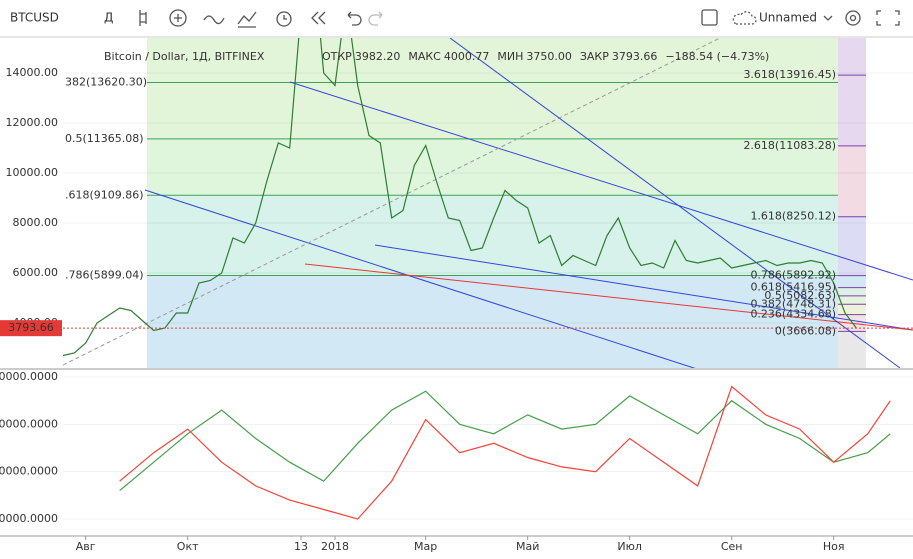  I want to click on y-tick-label: 10000.00, so click(32, 172).